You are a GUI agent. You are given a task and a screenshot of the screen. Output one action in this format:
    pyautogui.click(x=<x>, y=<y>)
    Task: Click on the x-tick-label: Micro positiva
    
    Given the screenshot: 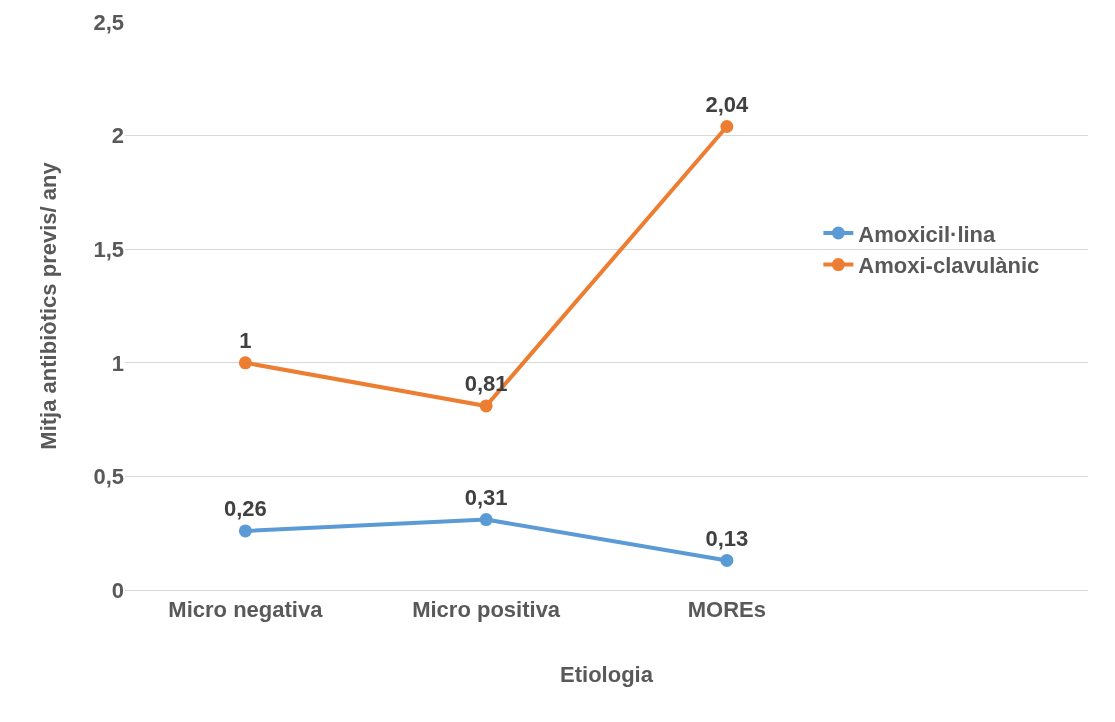 What is the action you would take?
    pyautogui.click(x=486, y=610)
    